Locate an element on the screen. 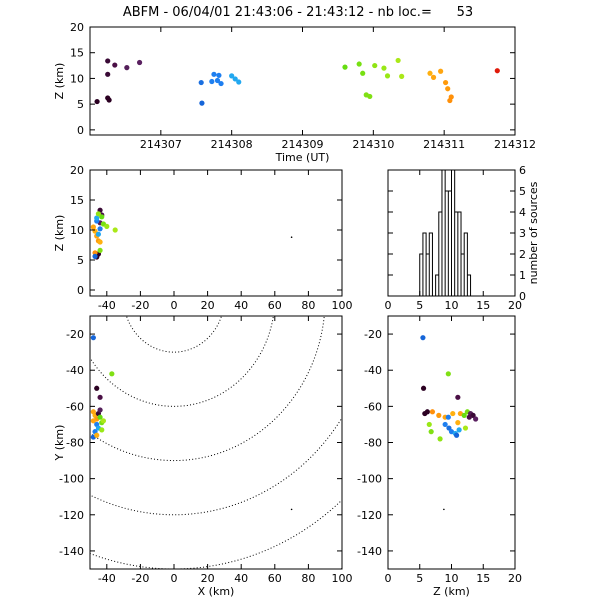  x-height-panel: -40 -20 0 20 40 60 80 100 0 5 10 15 20 Z (km) is located at coordinates (203, 238).